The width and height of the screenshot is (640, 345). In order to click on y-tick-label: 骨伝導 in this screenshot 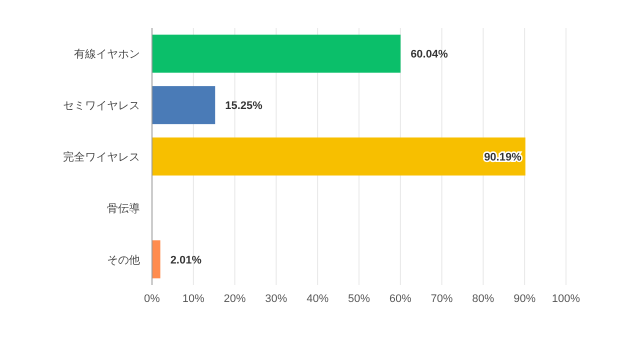, I will do `click(123, 208)`.